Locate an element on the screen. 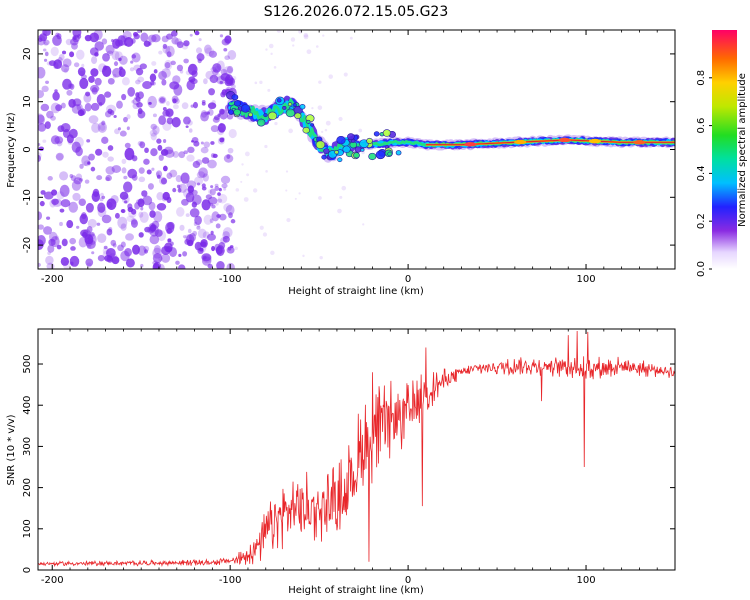 The height and width of the screenshot is (600, 750). spectrogram-y-tick-label: 20 is located at coordinates (27, 54).